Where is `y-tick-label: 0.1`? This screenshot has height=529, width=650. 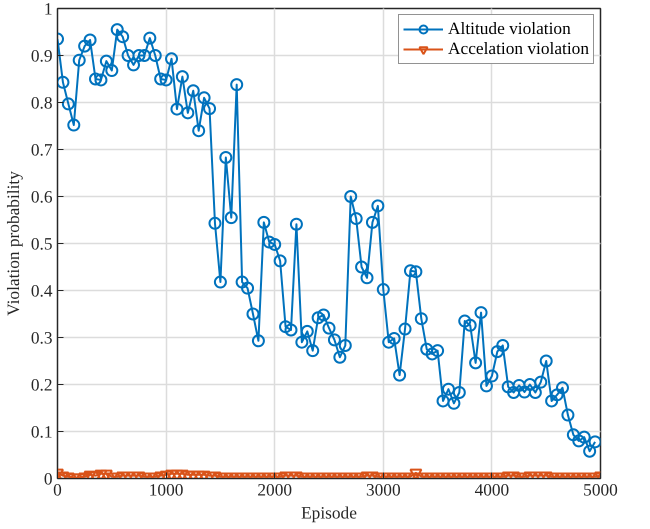
y-tick-label: 0.1 is located at coordinates (41, 432).